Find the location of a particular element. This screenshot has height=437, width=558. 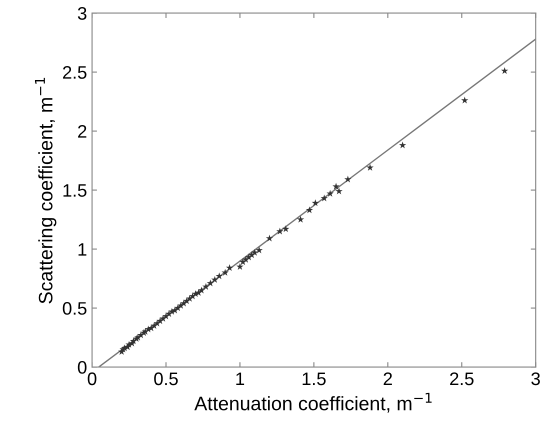

y-tick-label: 0 is located at coordinates (82, 367).